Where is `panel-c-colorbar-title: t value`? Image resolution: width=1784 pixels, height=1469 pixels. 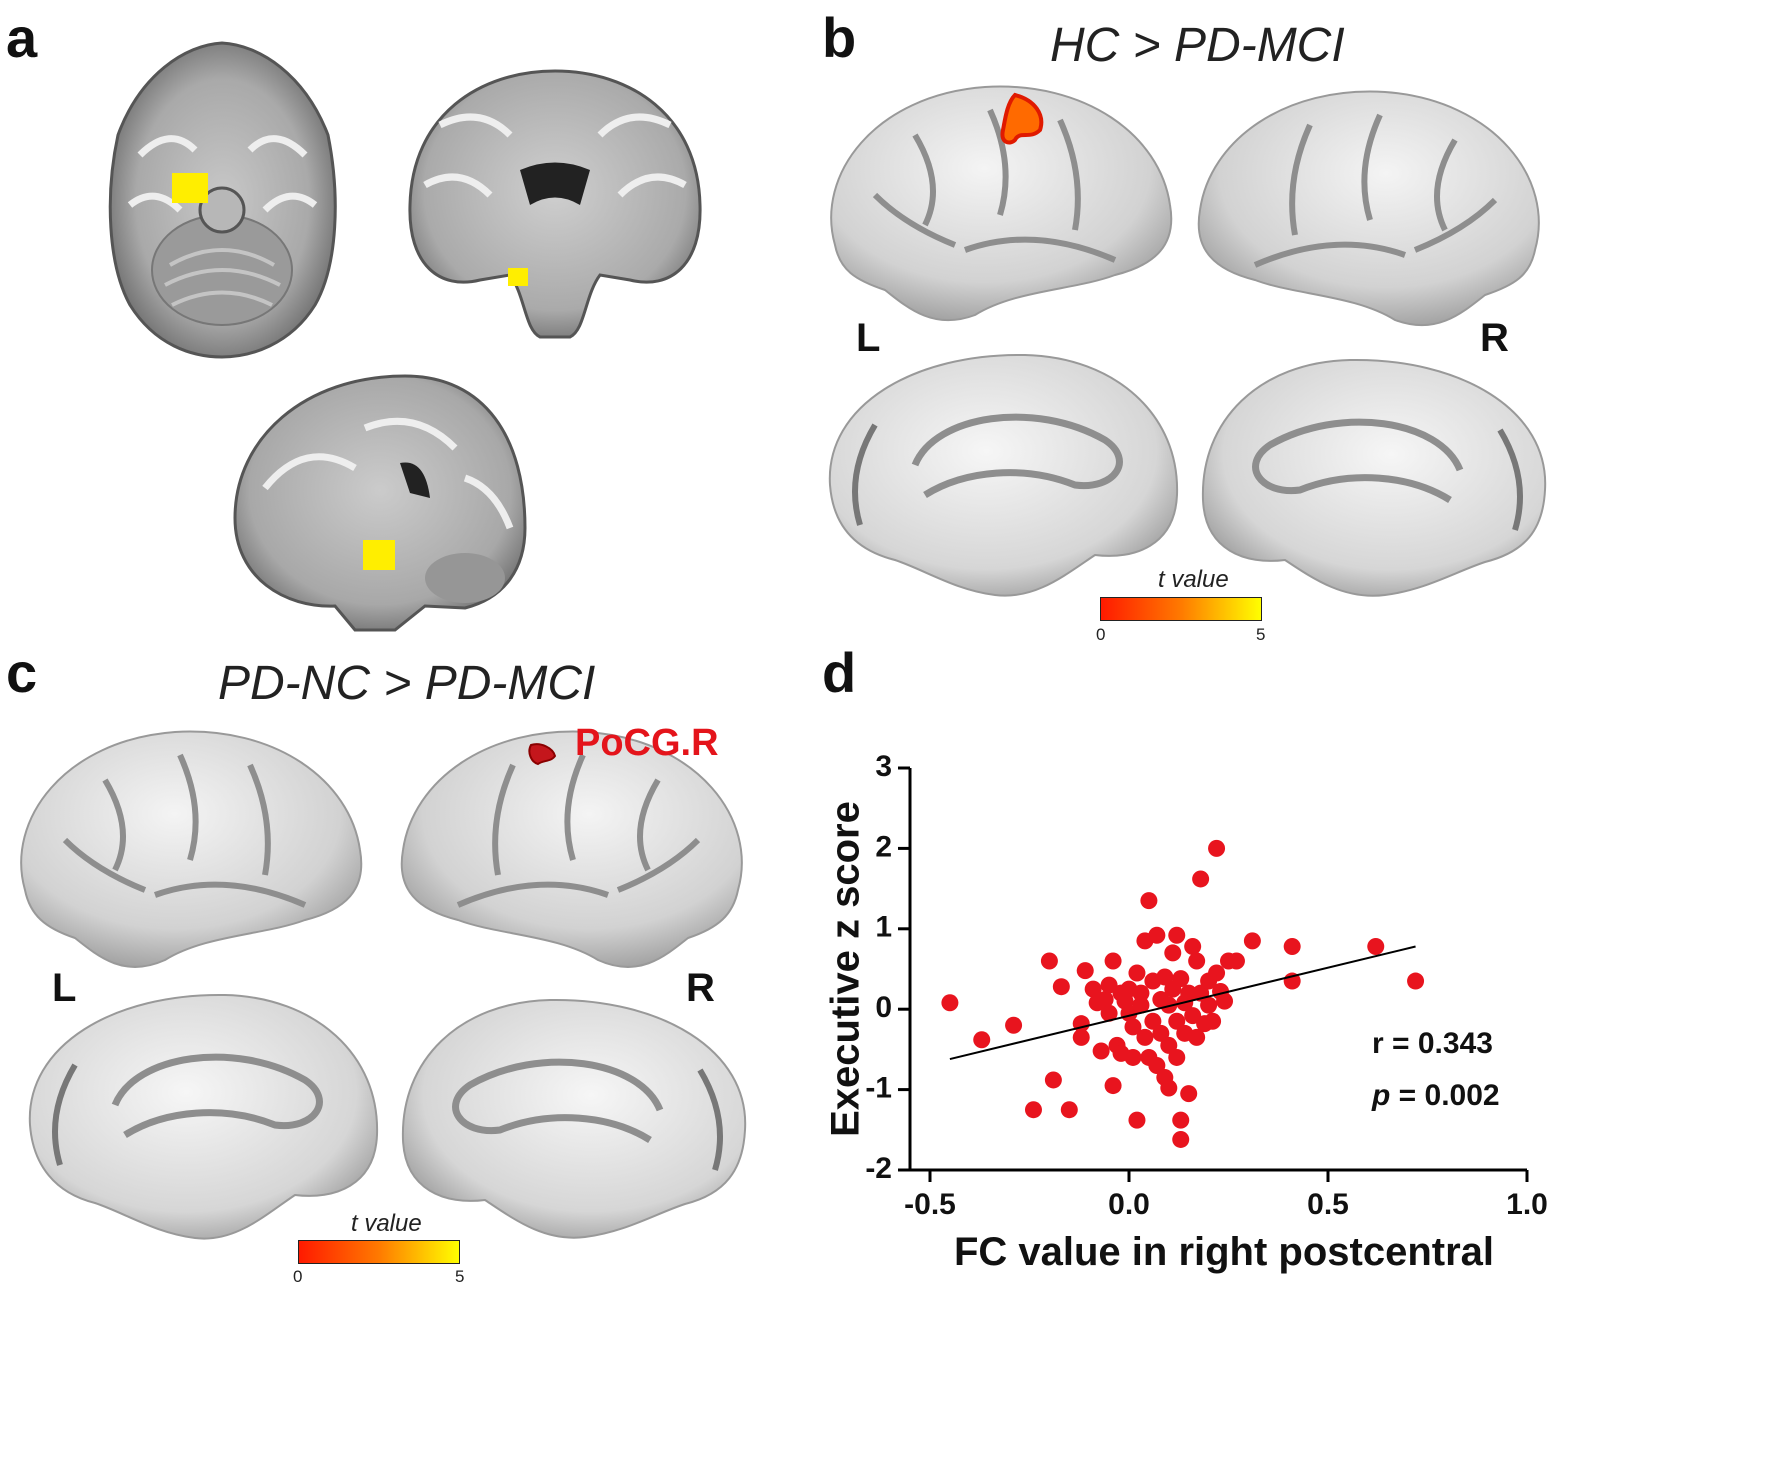 panel-c-colorbar-title: t value is located at coordinates (386, 1223).